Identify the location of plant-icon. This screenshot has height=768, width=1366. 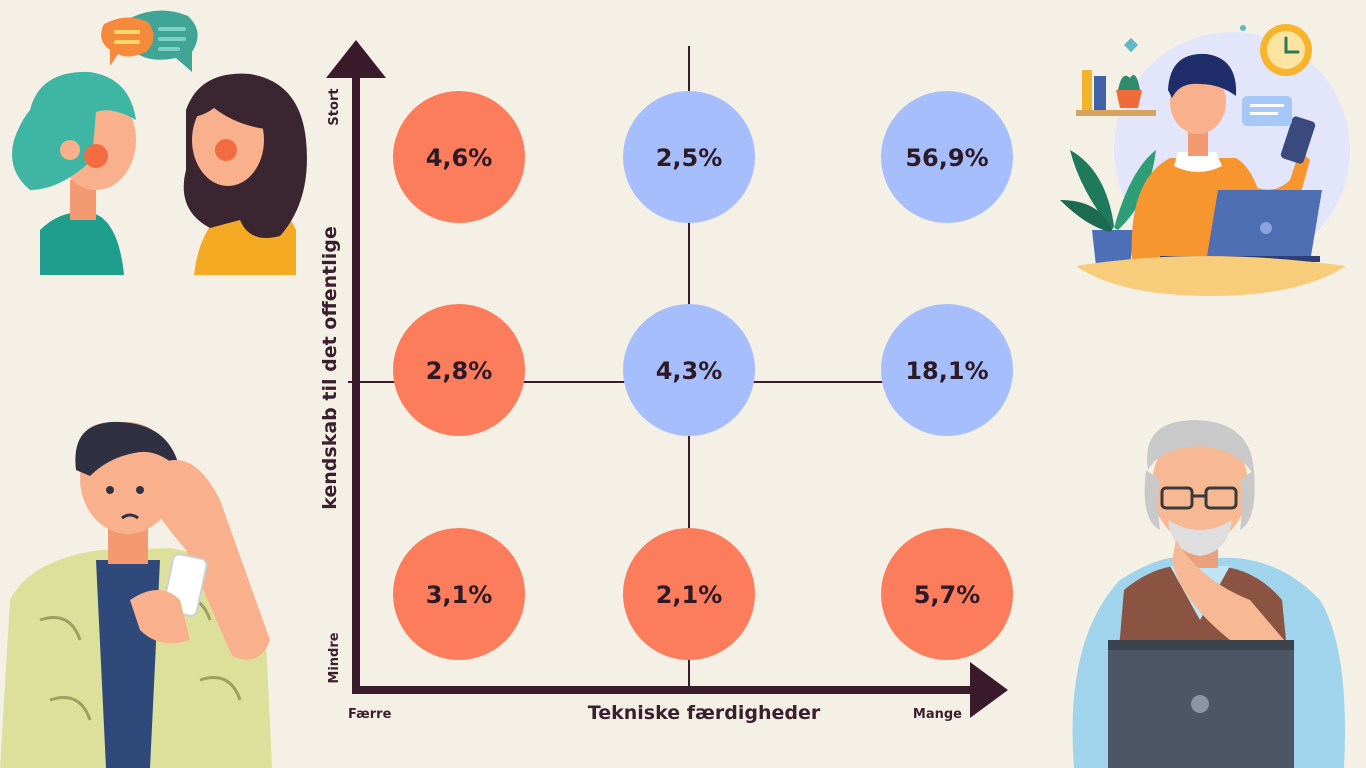
(1108, 208).